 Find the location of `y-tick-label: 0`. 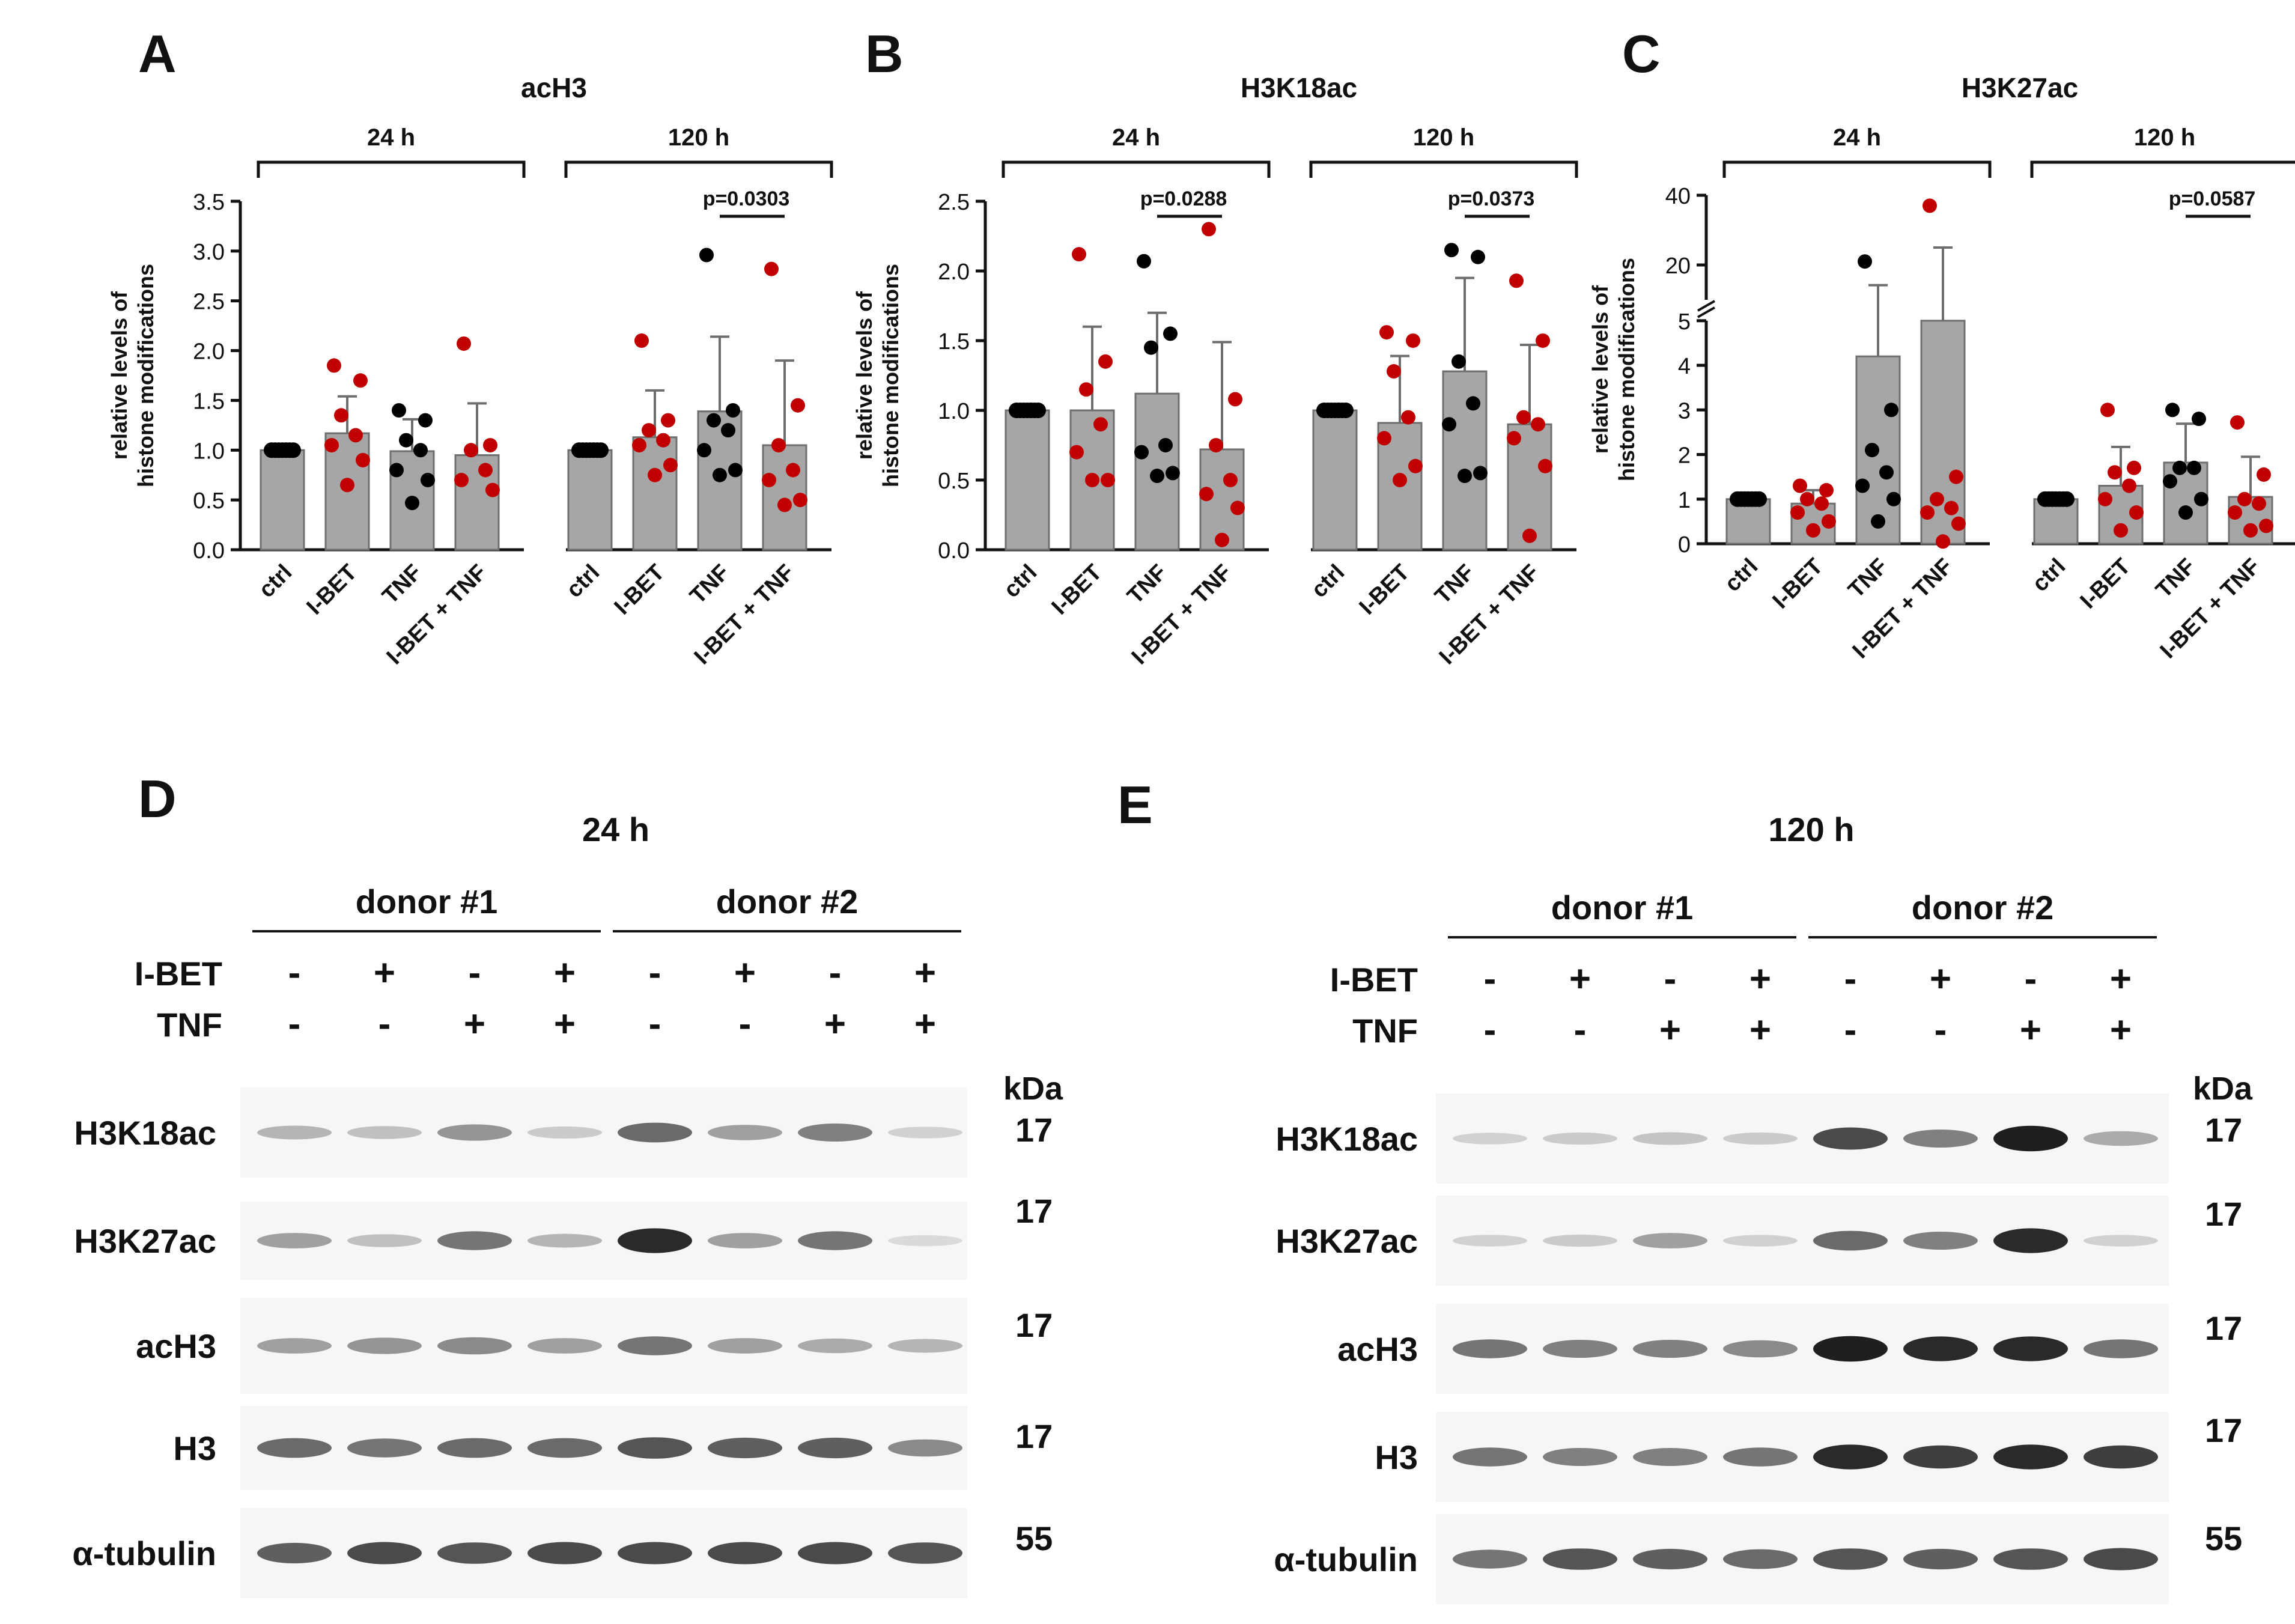

y-tick-label: 0 is located at coordinates (1684, 545).